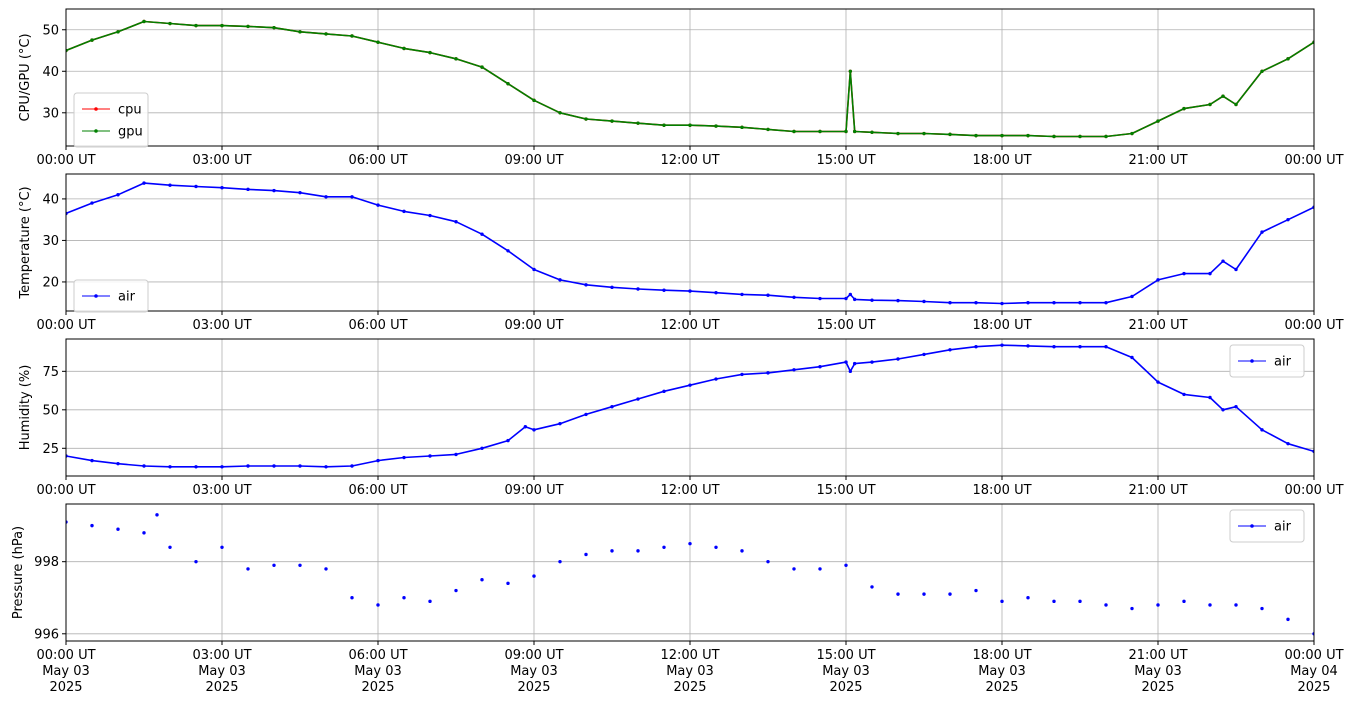 This screenshot has height=707, width=1355. What do you see at coordinates (533, 655) in the screenshot?
I see `x-tick-label: 09:00 UT` at bounding box center [533, 655].